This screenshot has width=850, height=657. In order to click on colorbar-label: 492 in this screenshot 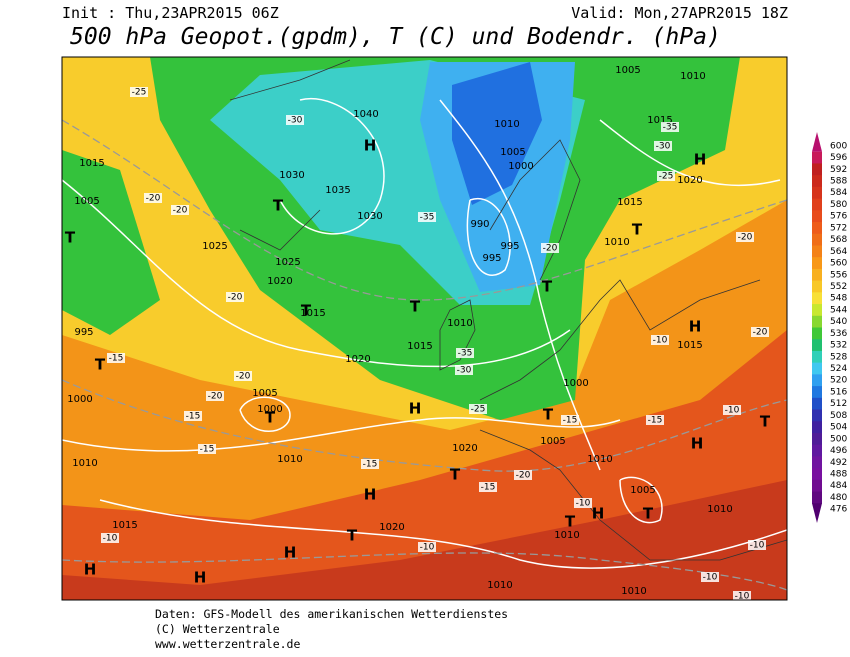, I will do `click(838, 463)`.